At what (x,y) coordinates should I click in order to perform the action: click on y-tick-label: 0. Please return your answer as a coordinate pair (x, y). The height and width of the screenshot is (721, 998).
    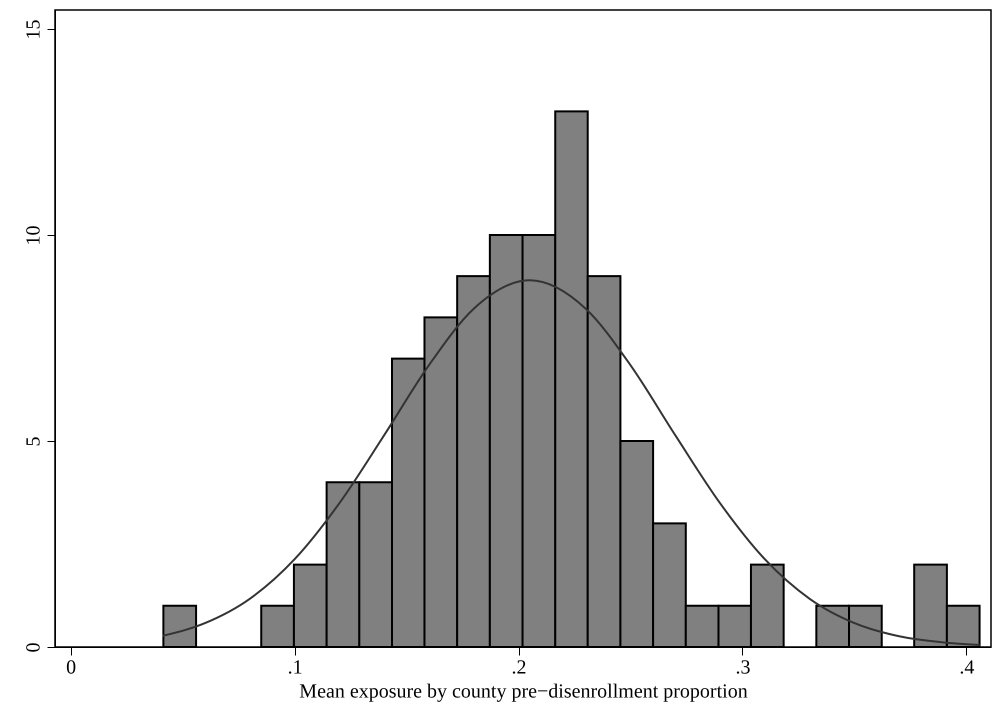
    Looking at the image, I should click on (33, 647).